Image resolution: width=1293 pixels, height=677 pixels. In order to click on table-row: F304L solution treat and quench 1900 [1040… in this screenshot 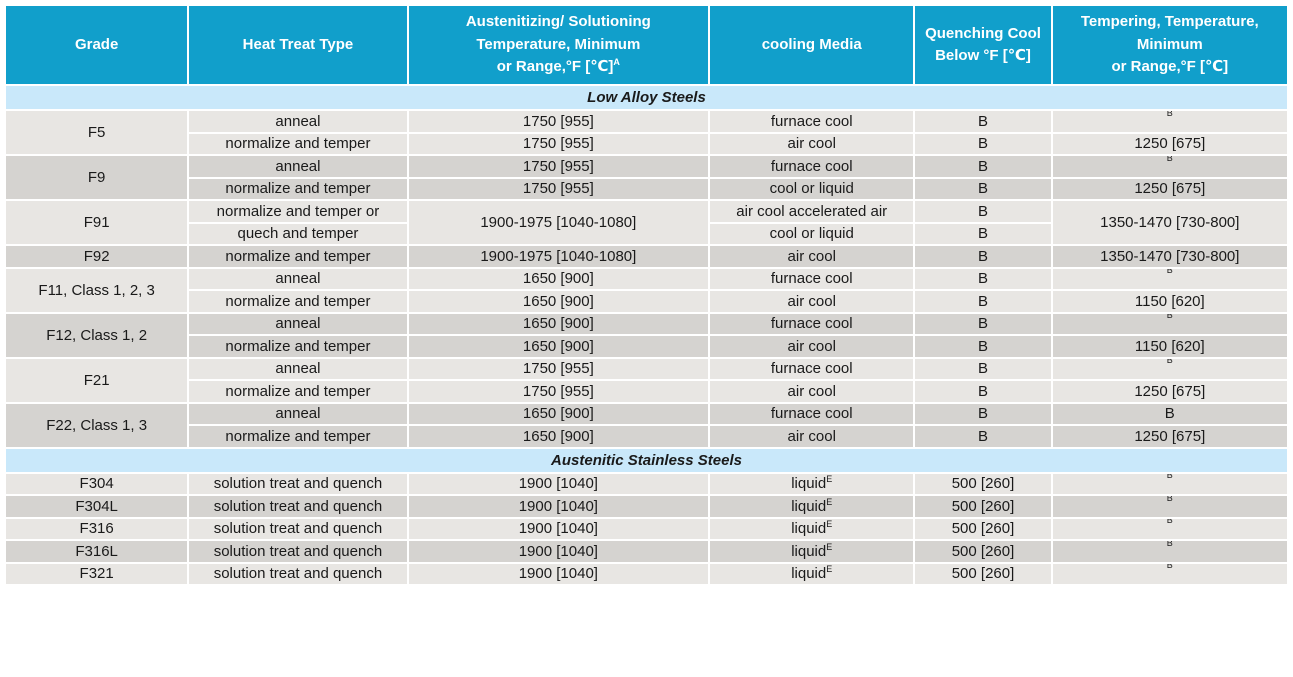, I will do `click(646, 506)`.